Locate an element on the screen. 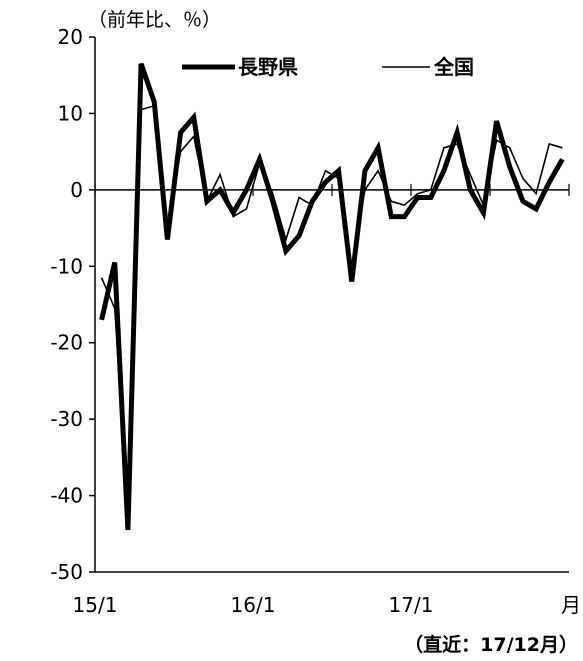 This screenshot has width=583, height=661. y-tick-label: 10 is located at coordinates (70, 113).